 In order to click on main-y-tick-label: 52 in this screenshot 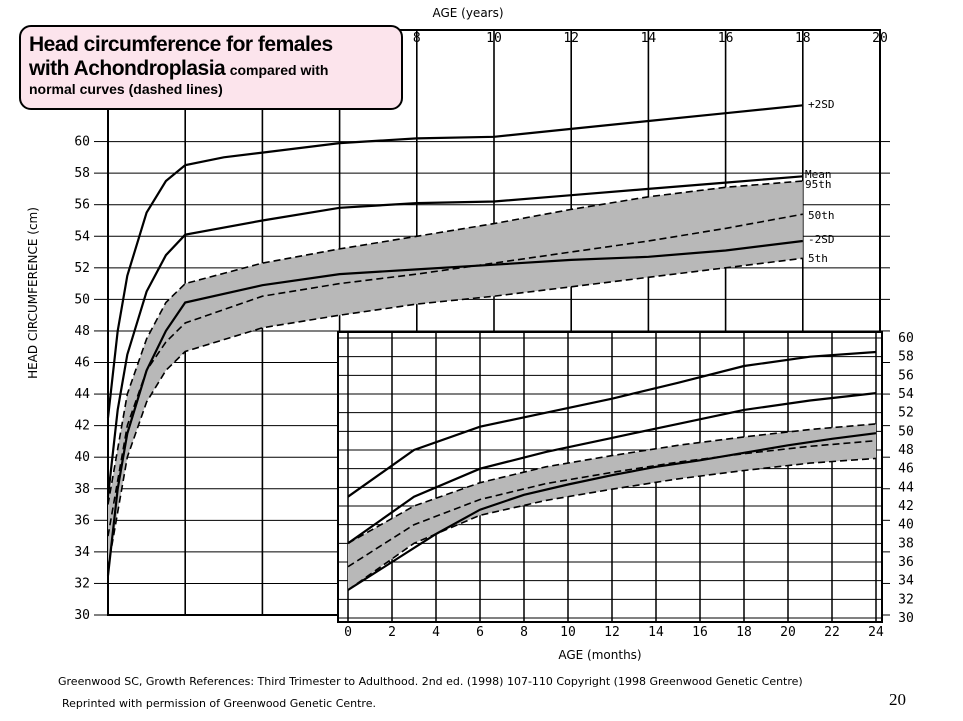, I will do `click(82, 268)`.